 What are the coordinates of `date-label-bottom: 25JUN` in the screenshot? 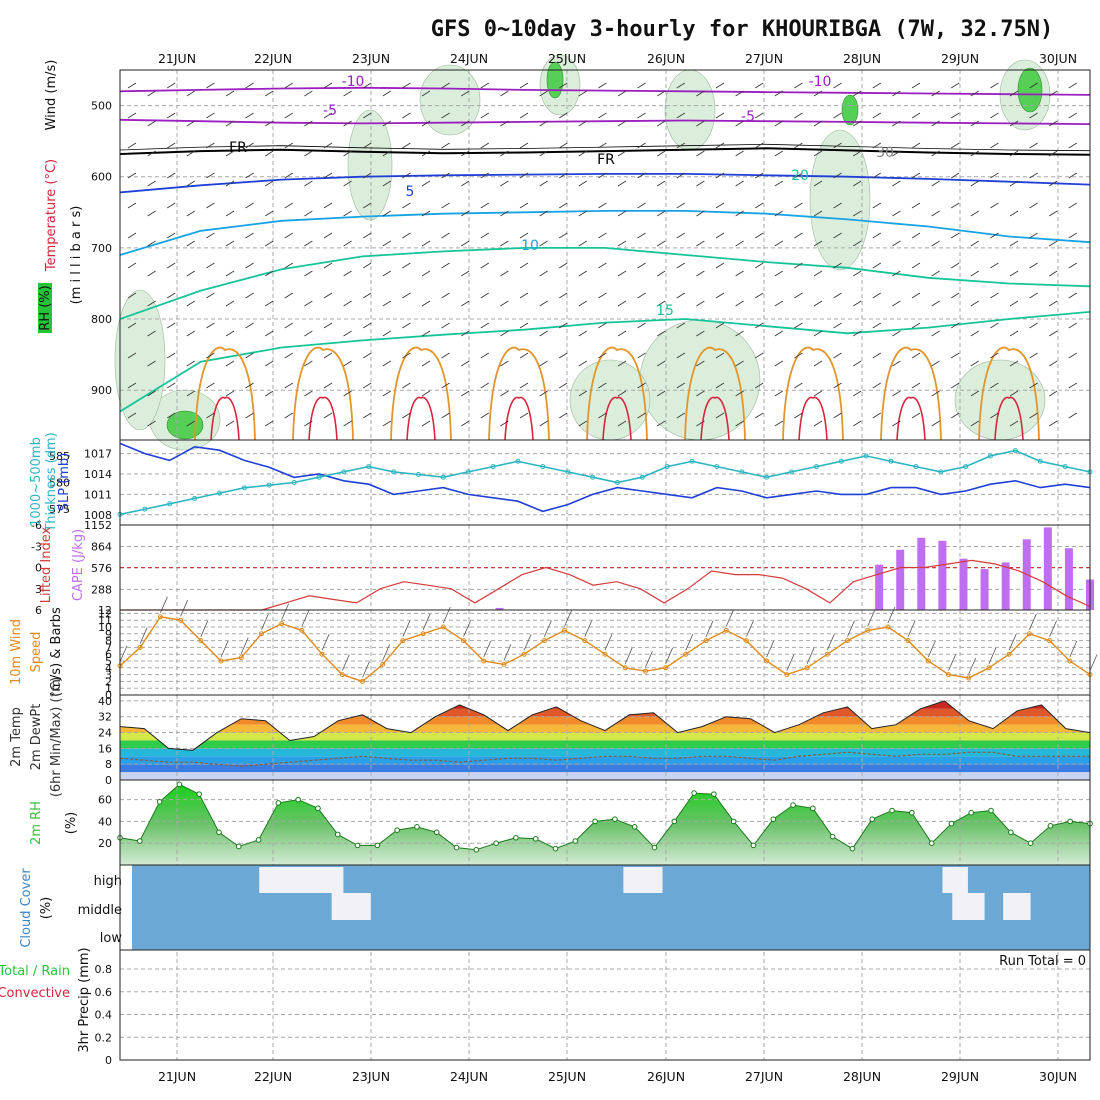 It's located at (567, 1076).